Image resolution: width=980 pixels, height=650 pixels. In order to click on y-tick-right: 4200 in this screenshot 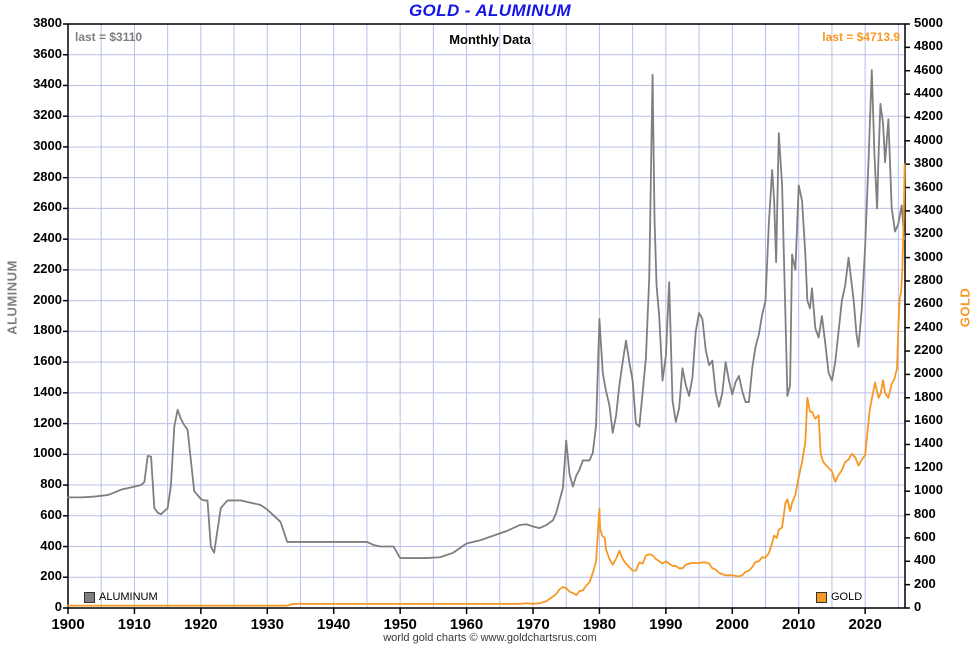, I will do `click(928, 116)`.